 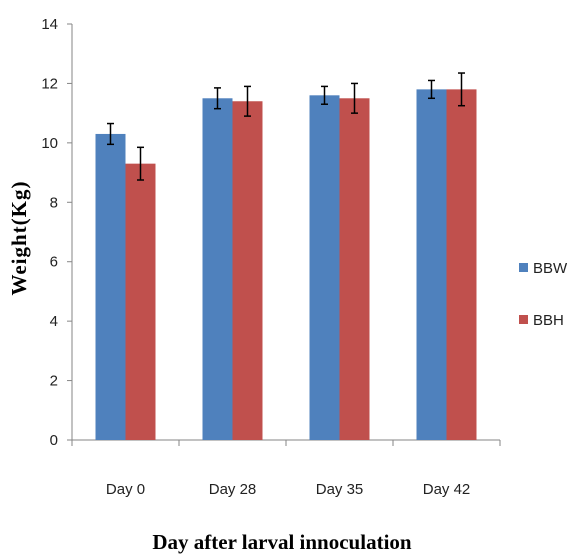 I want to click on y-tick-label: 10, so click(x=49, y=143).